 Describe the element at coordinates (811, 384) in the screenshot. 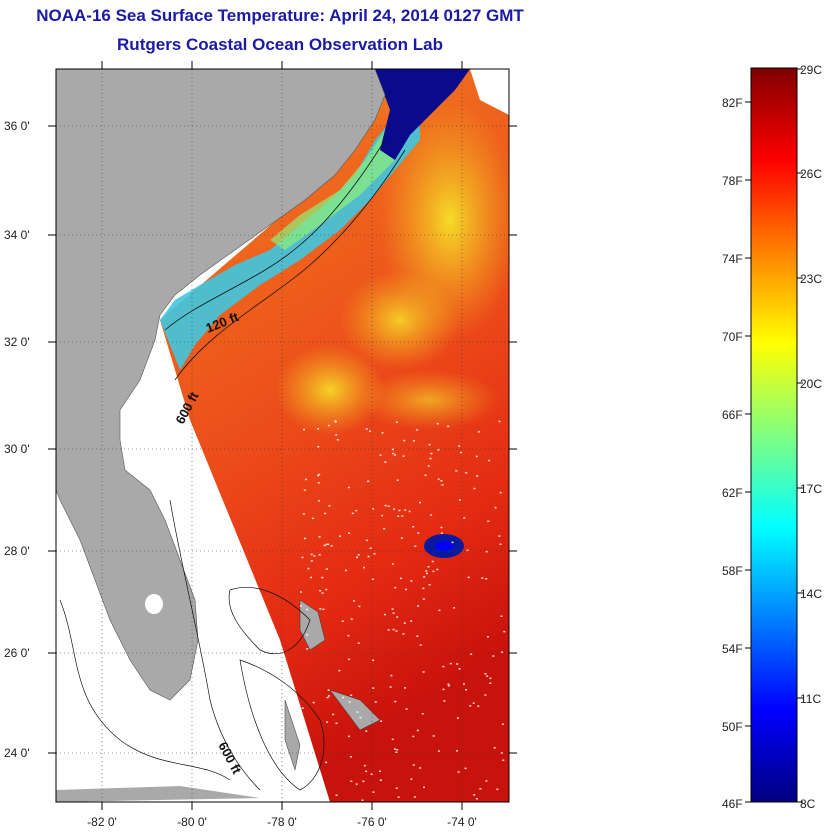

I see `cbar-c-20: 20C` at that location.